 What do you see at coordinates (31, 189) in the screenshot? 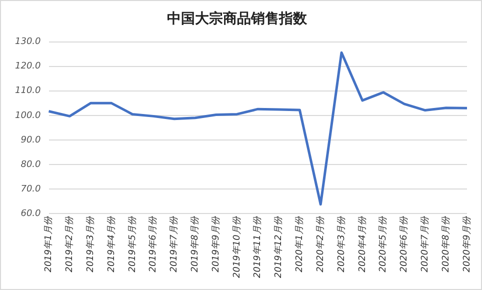
I see `y-tick-label: 70.0` at bounding box center [31, 189].